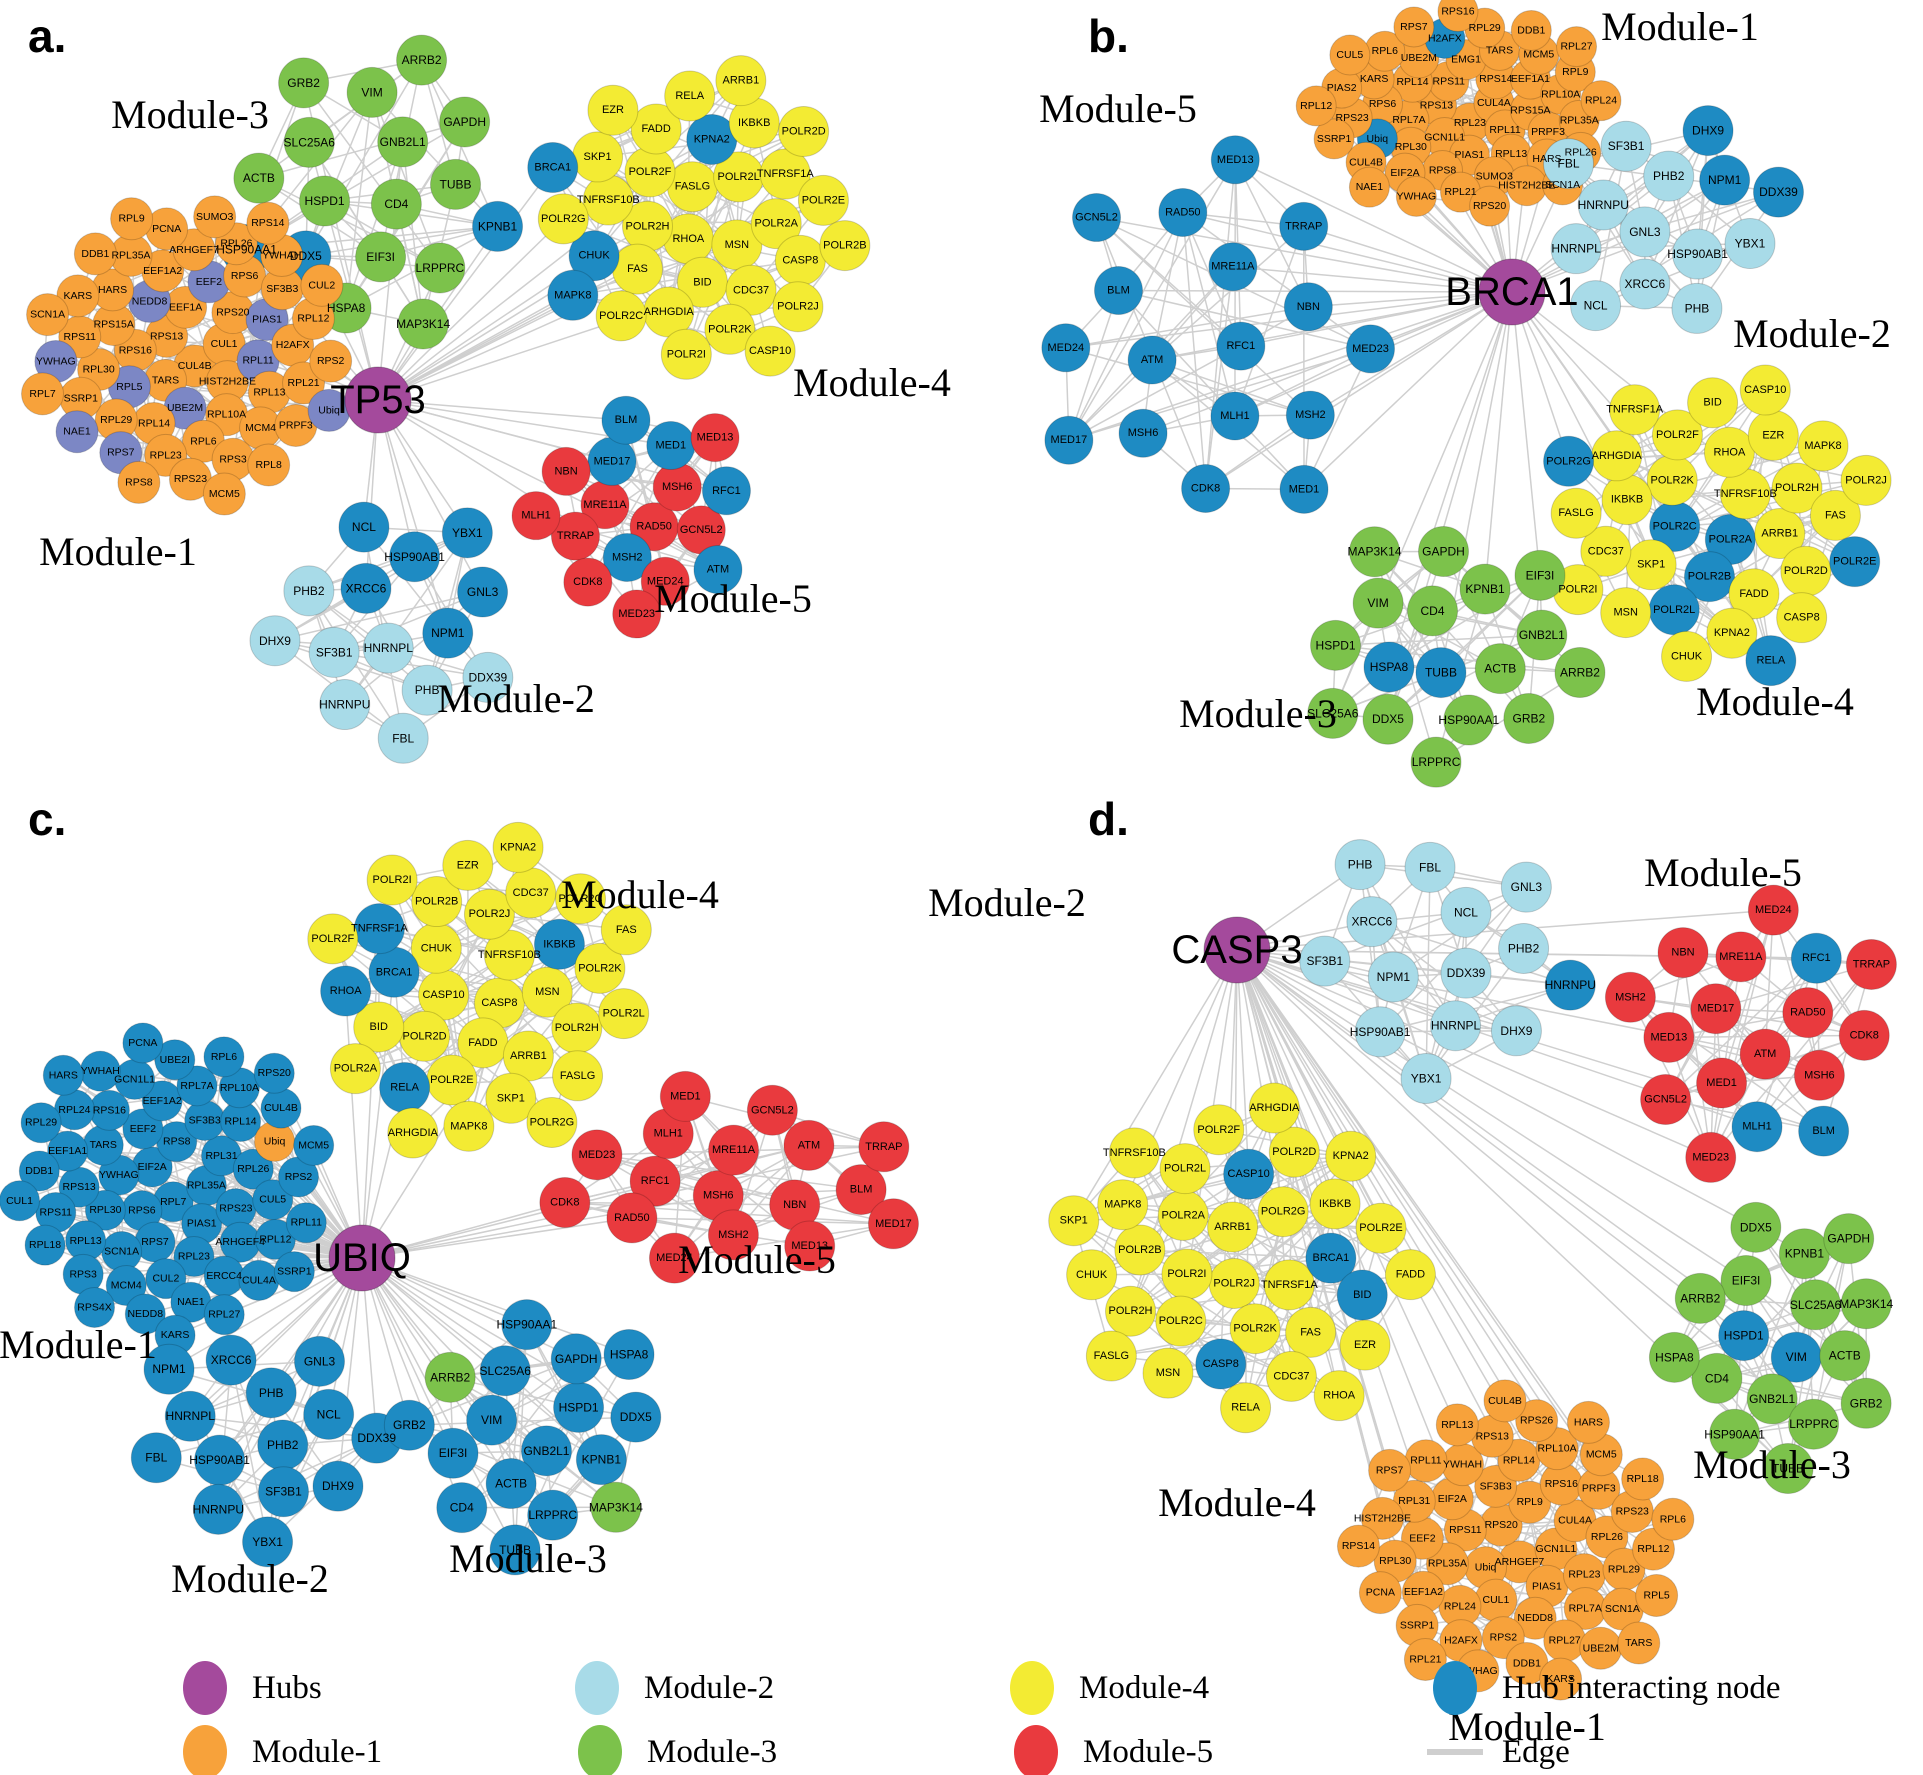 The width and height of the screenshot is (1923, 1775). What do you see at coordinates (1626, 146) in the screenshot?
I see `node-SF3B1` at bounding box center [1626, 146].